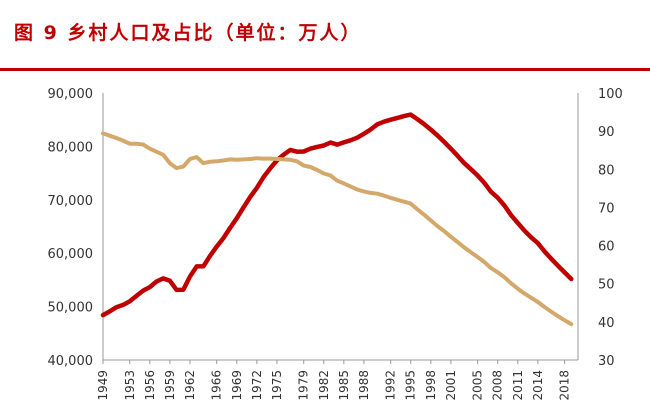 The height and width of the screenshot is (406, 650). I want to click on x-tick-label: 1959, so click(170, 385).